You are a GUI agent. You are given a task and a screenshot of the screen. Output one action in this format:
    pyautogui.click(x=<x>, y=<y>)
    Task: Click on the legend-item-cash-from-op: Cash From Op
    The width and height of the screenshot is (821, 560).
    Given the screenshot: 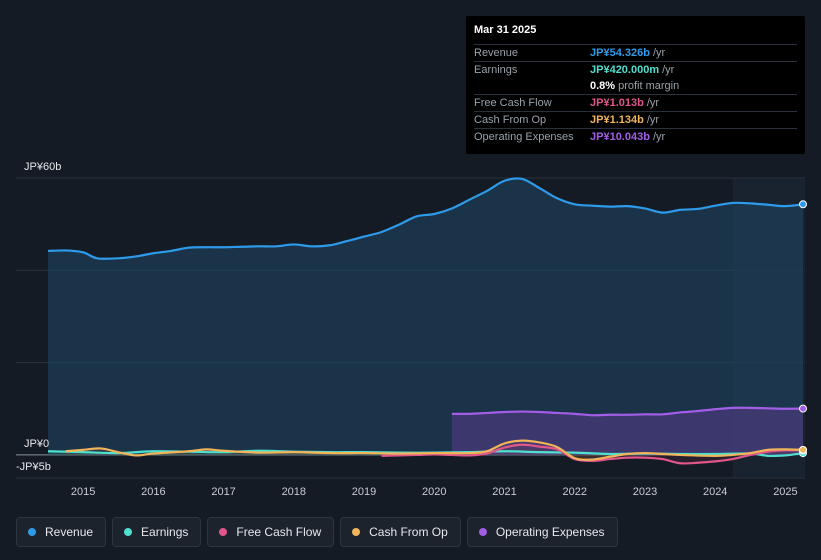 What is the action you would take?
    pyautogui.click(x=400, y=532)
    